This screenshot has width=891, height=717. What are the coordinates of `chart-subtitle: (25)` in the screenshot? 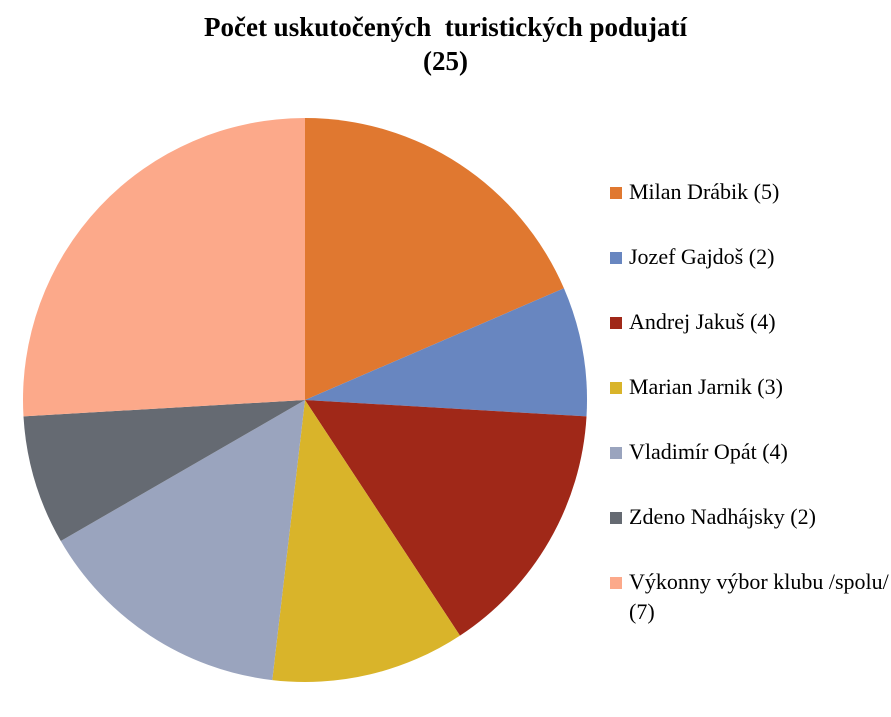 It's located at (445, 61).